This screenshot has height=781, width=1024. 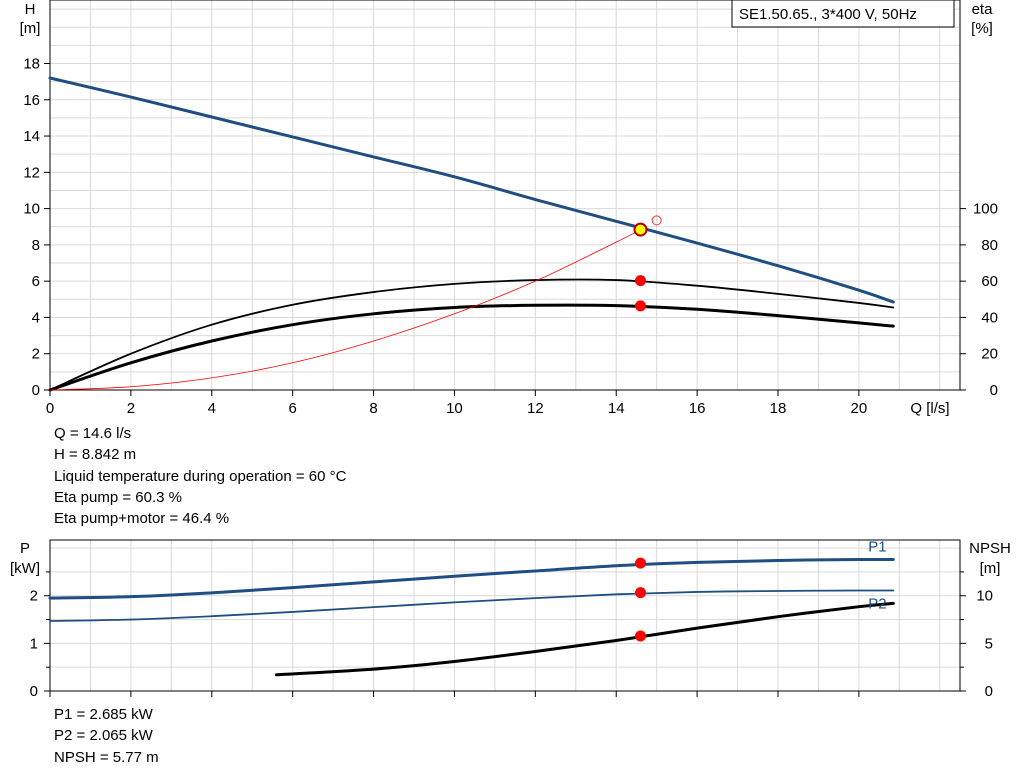 What do you see at coordinates (472, 605) in the screenshot?
I see `p2-curve` at bounding box center [472, 605].